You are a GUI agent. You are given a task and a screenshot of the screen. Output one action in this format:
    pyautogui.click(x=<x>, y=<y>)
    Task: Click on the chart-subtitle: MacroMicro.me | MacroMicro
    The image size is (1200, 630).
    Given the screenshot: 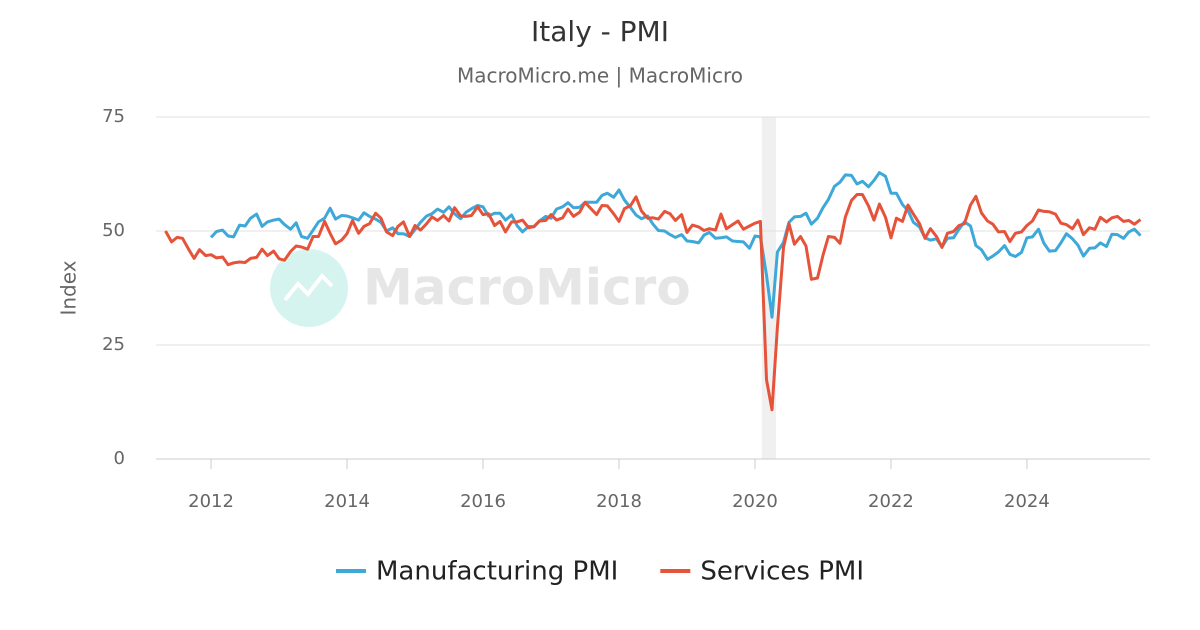 What is the action you would take?
    pyautogui.click(x=600, y=76)
    